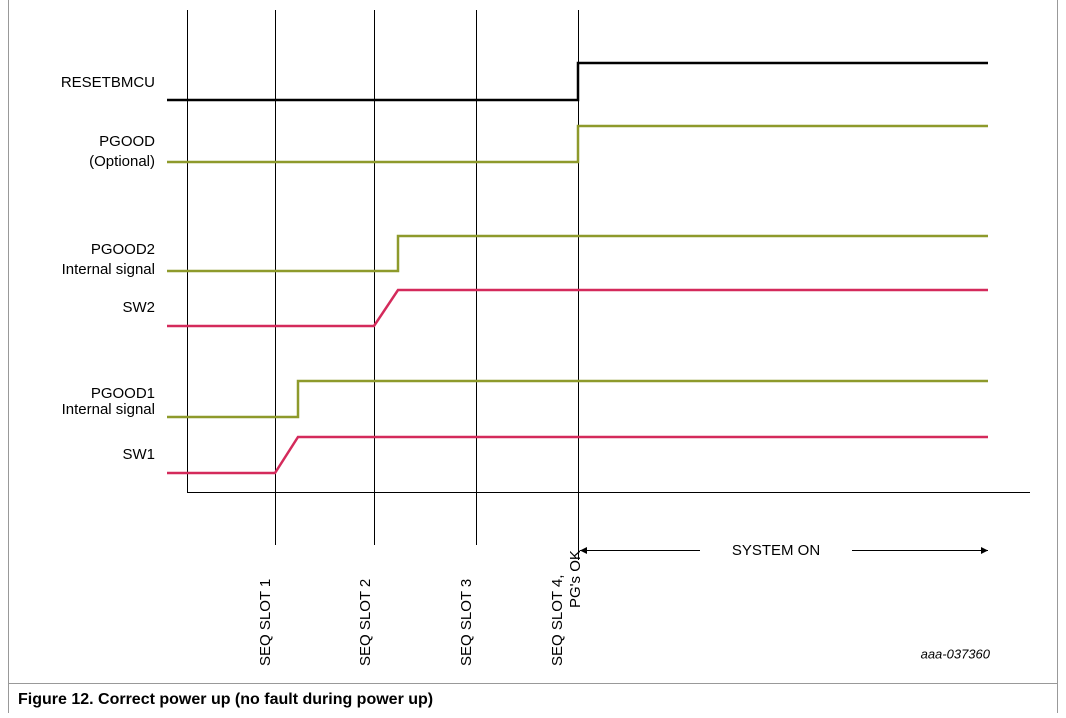 The image size is (1066, 718). I want to click on figure-id: aaa-037360, so click(956, 653).